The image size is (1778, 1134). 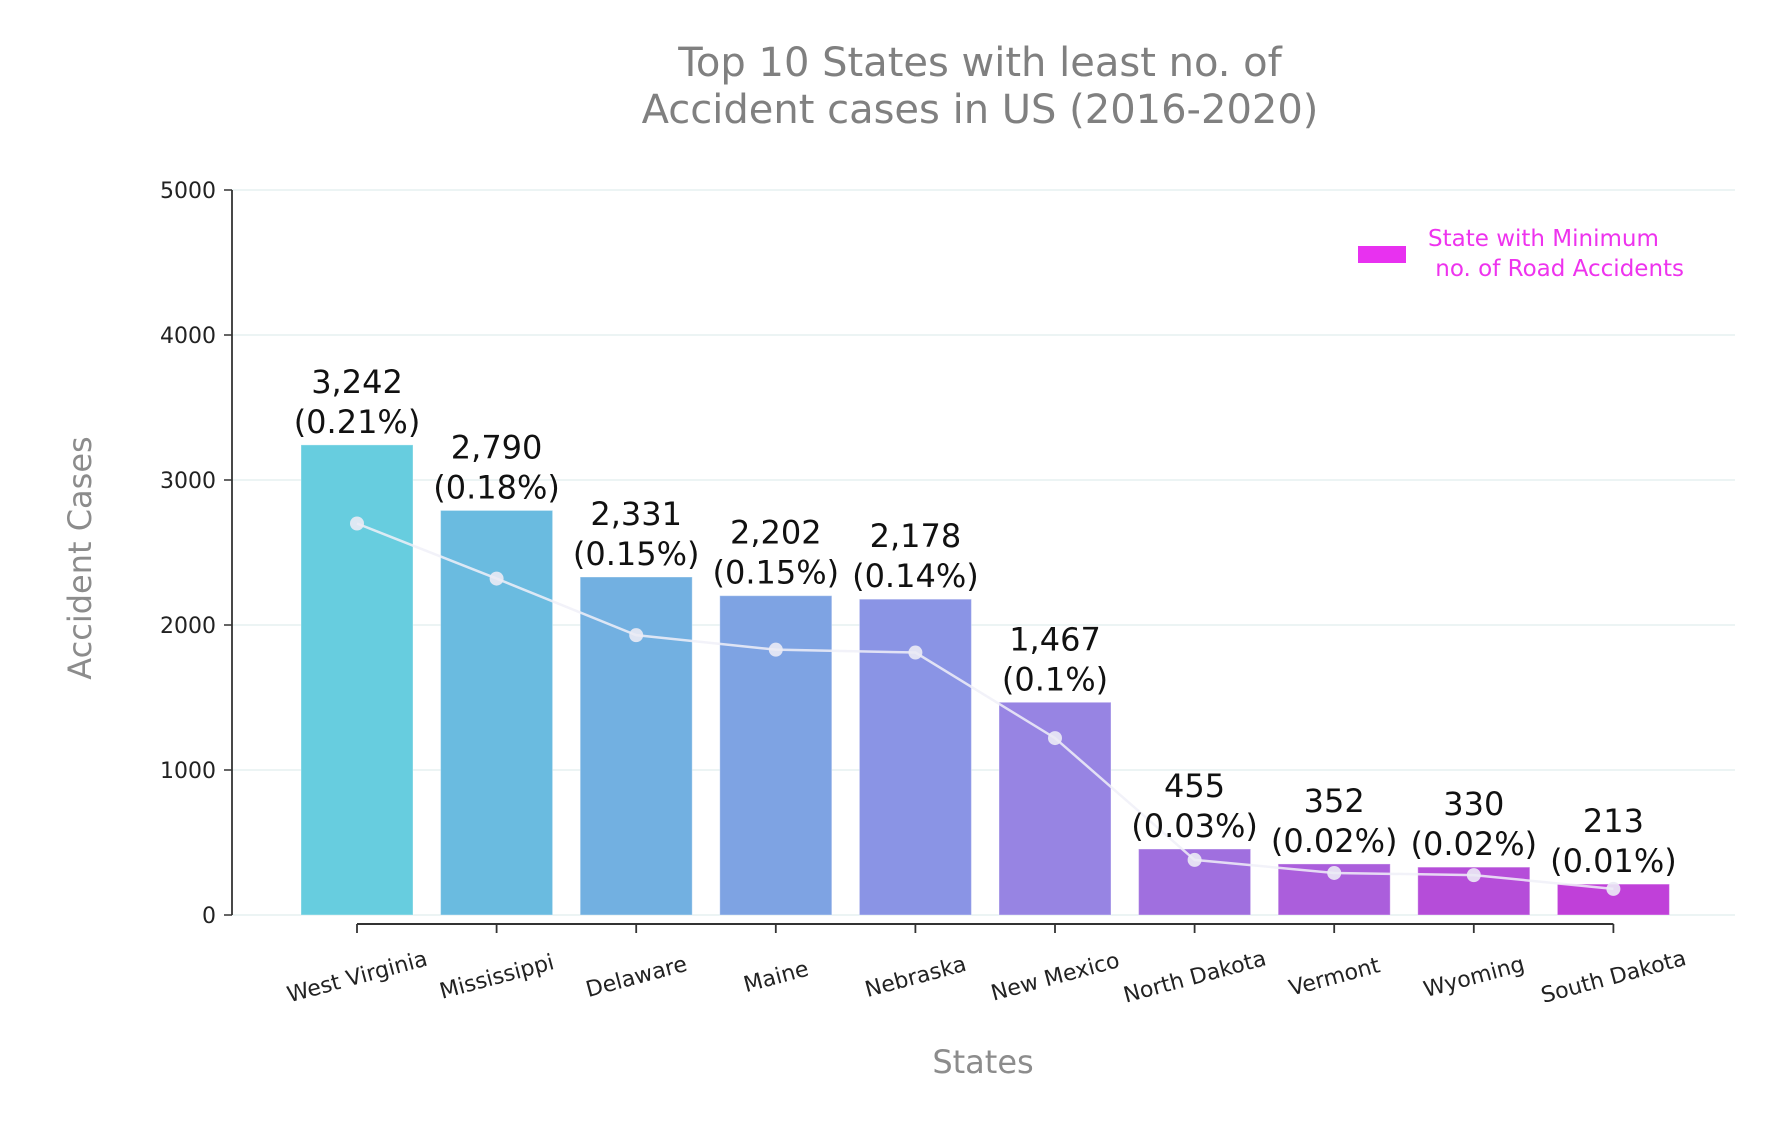 What do you see at coordinates (1382, 254) in the screenshot?
I see `legend-color-patch` at bounding box center [1382, 254].